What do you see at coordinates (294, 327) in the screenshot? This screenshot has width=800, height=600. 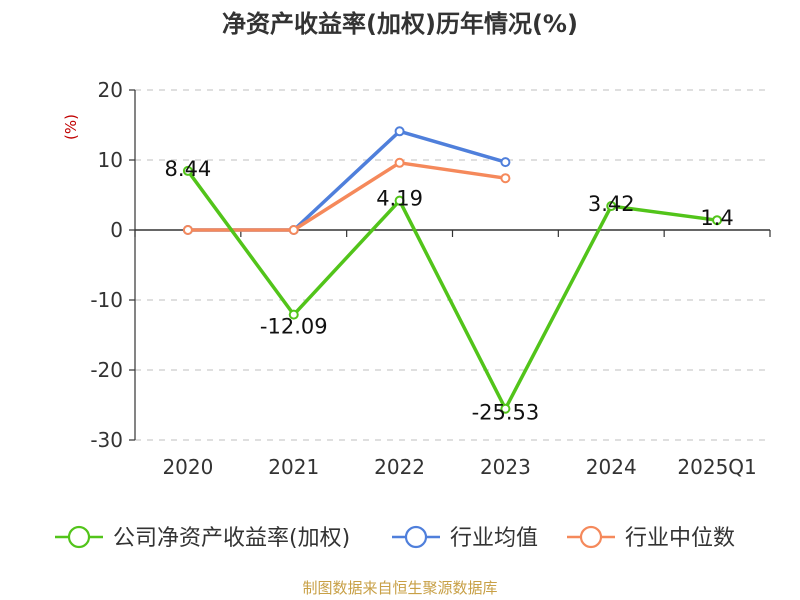 I see `data-label: -12.09` at bounding box center [294, 327].